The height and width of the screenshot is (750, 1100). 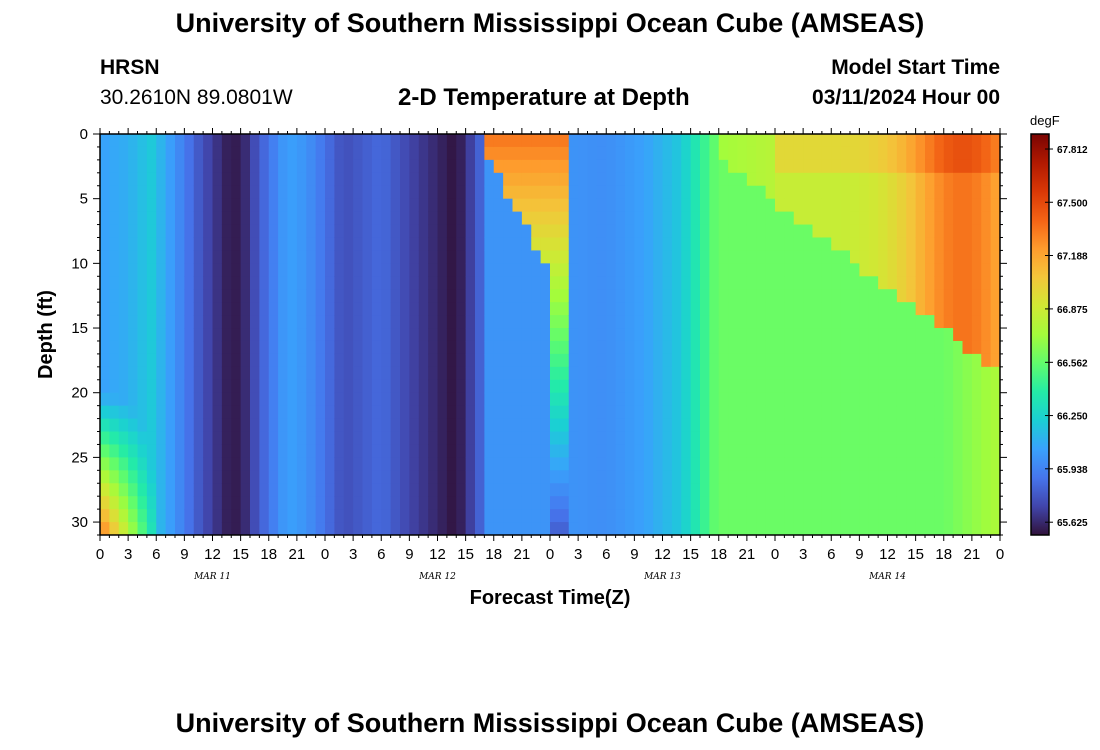 I want to click on x-tick-label: 15, so click(x=915, y=554).